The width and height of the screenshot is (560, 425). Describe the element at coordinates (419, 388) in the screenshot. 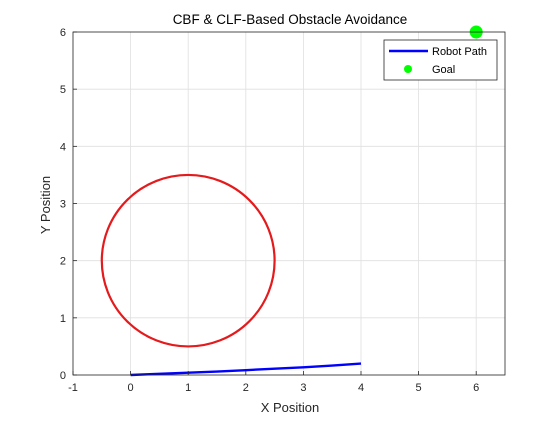

I see `x-tick-label: 5` at that location.